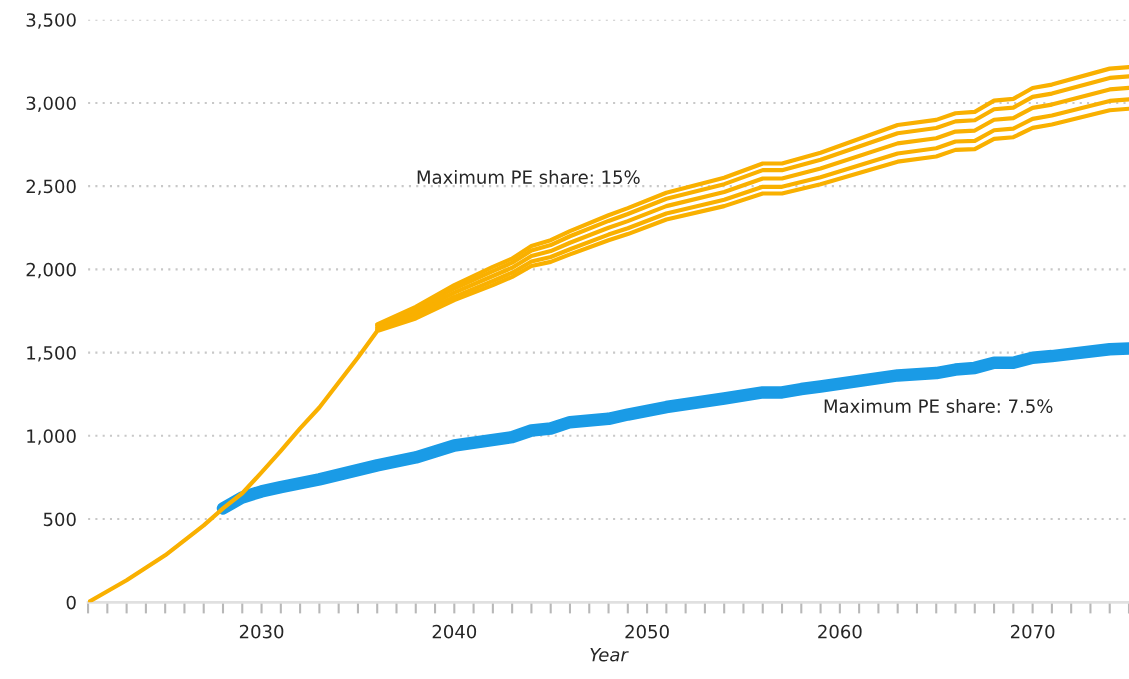 This screenshot has height=679, width=1129. I want to click on y-tick-label: 3,500, so click(51, 21).